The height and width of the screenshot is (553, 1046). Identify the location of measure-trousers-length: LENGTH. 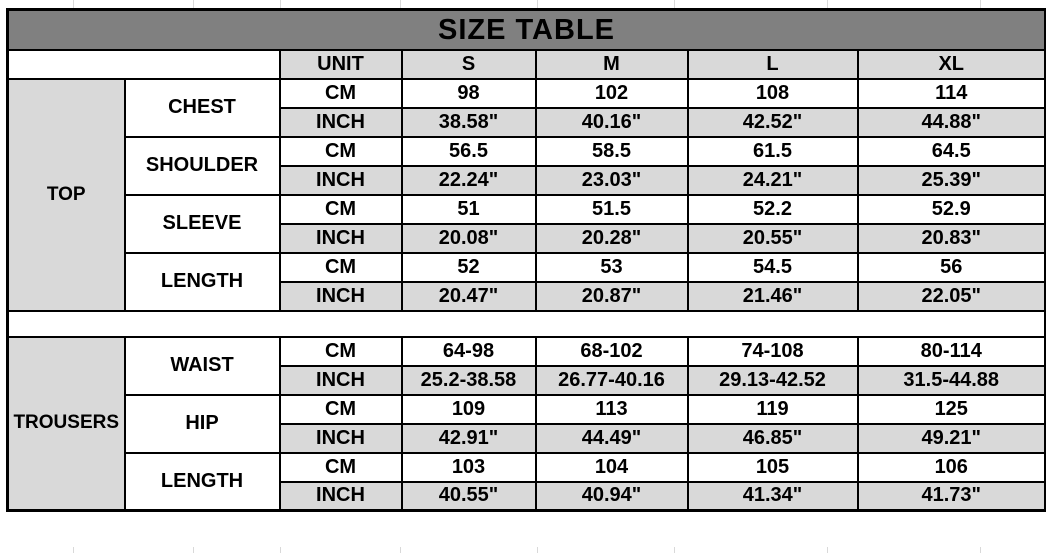
(202, 481).